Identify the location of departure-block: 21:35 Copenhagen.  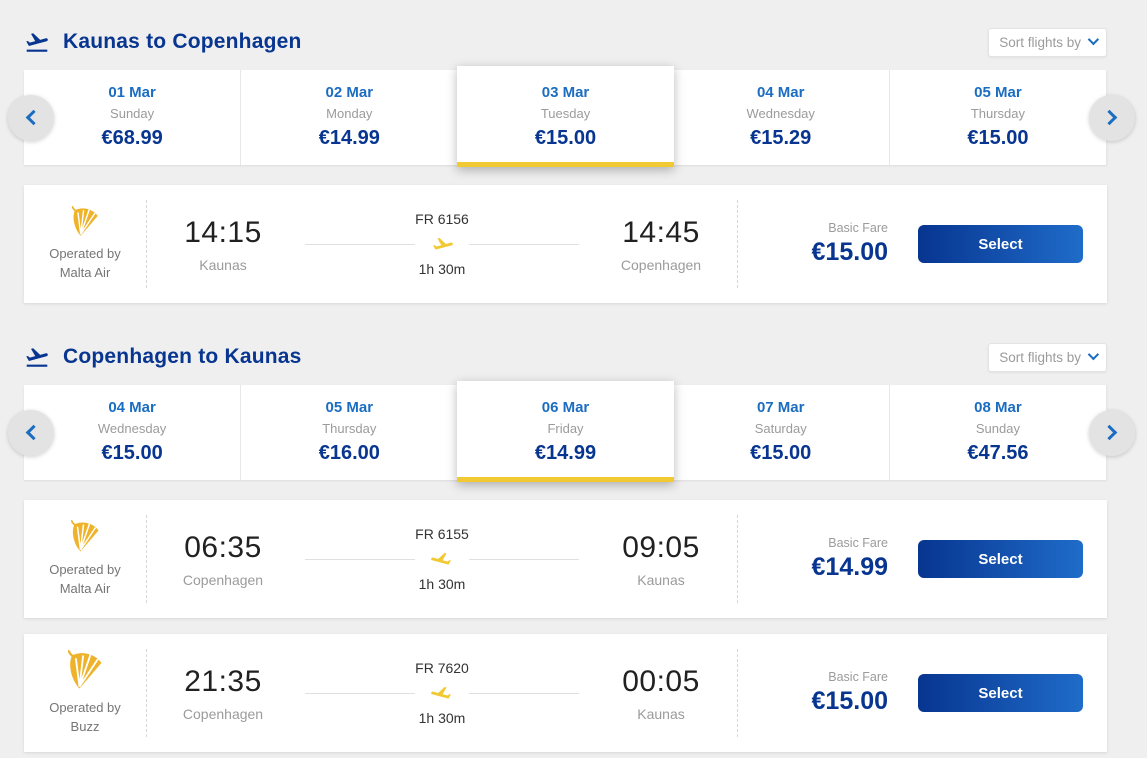
(223, 693).